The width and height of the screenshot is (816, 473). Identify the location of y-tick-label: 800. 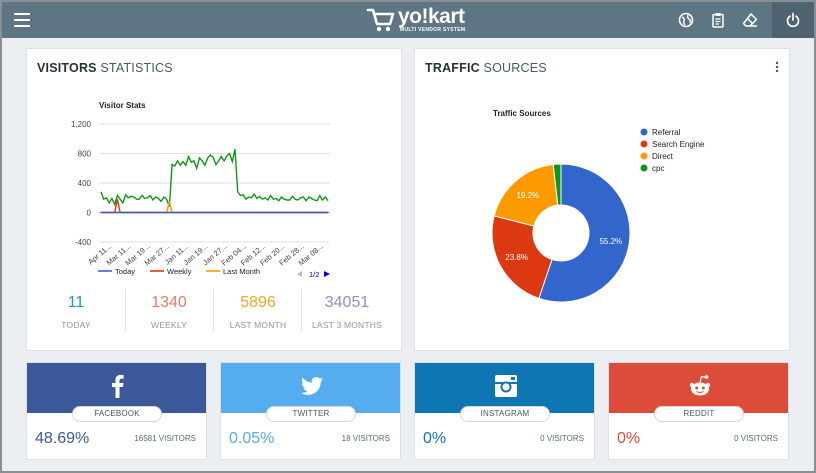
(85, 154).